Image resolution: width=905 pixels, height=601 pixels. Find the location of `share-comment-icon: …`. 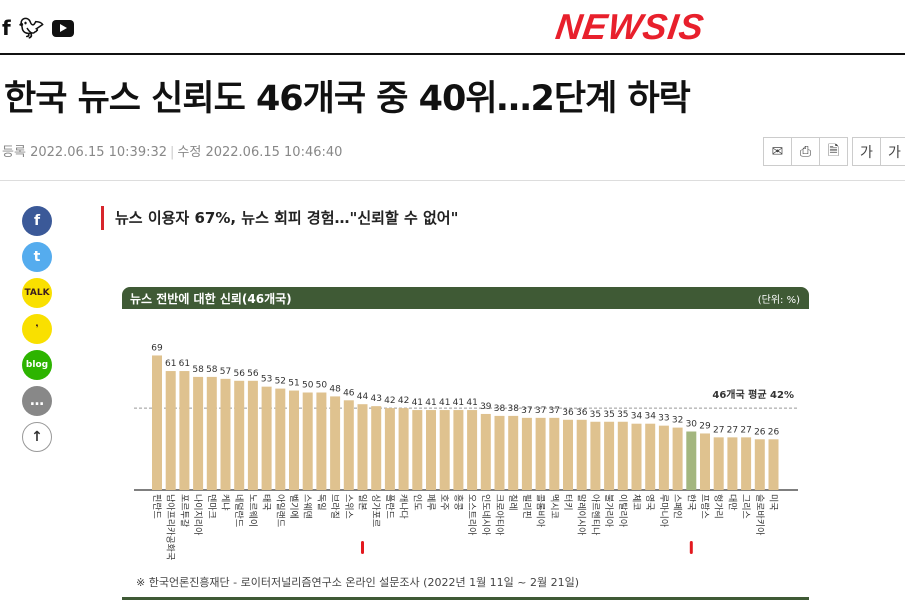

share-comment-icon: … is located at coordinates (37, 401).